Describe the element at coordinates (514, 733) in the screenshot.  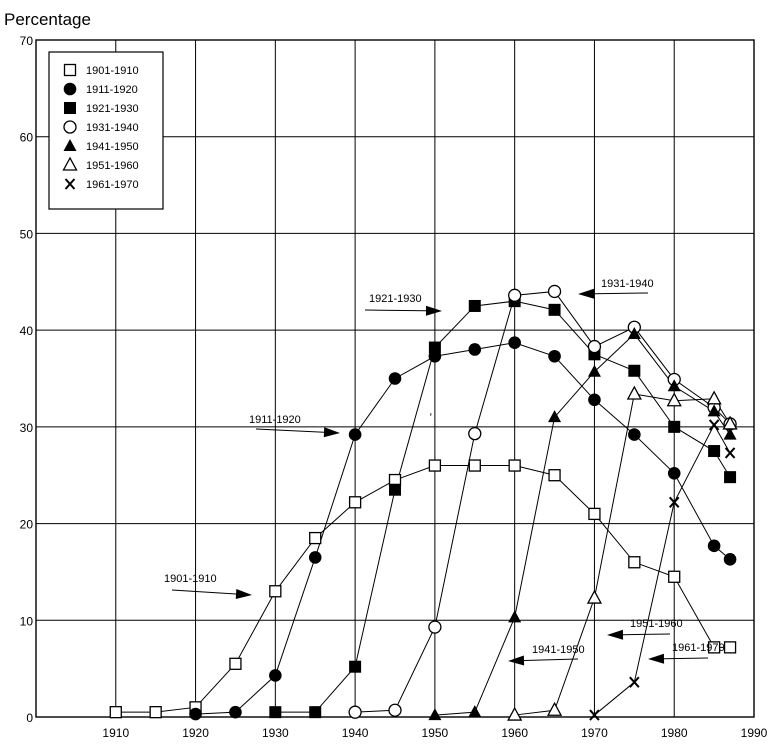
I see `x-tick-label: 1960` at that location.